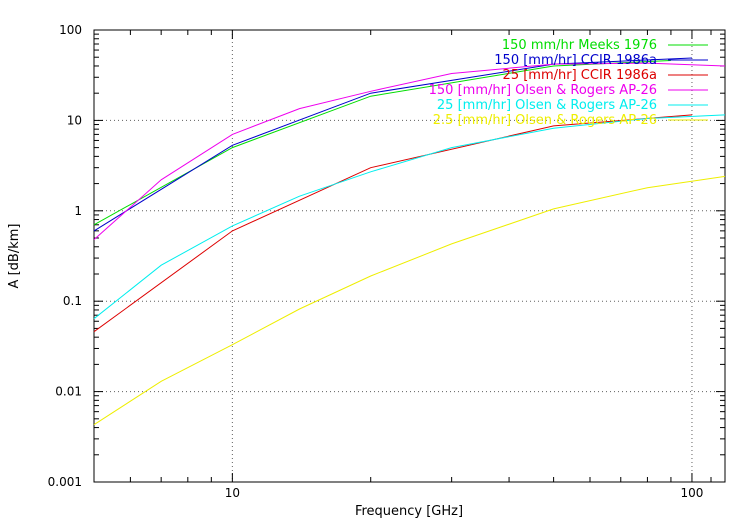 Image resolution: width=751 pixels, height=526 pixels. Describe the element at coordinates (78, 211) in the screenshot. I see `y-tick-label: 1` at that location.